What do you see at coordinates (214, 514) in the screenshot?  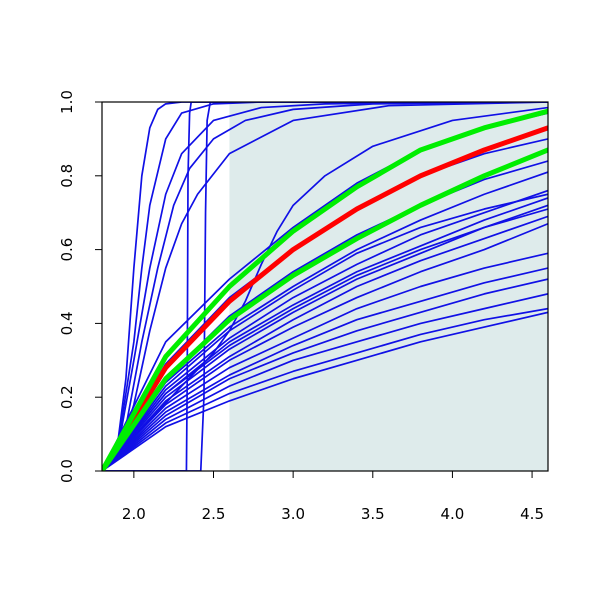 I see `x-tick-label: 2.5` at bounding box center [214, 514].